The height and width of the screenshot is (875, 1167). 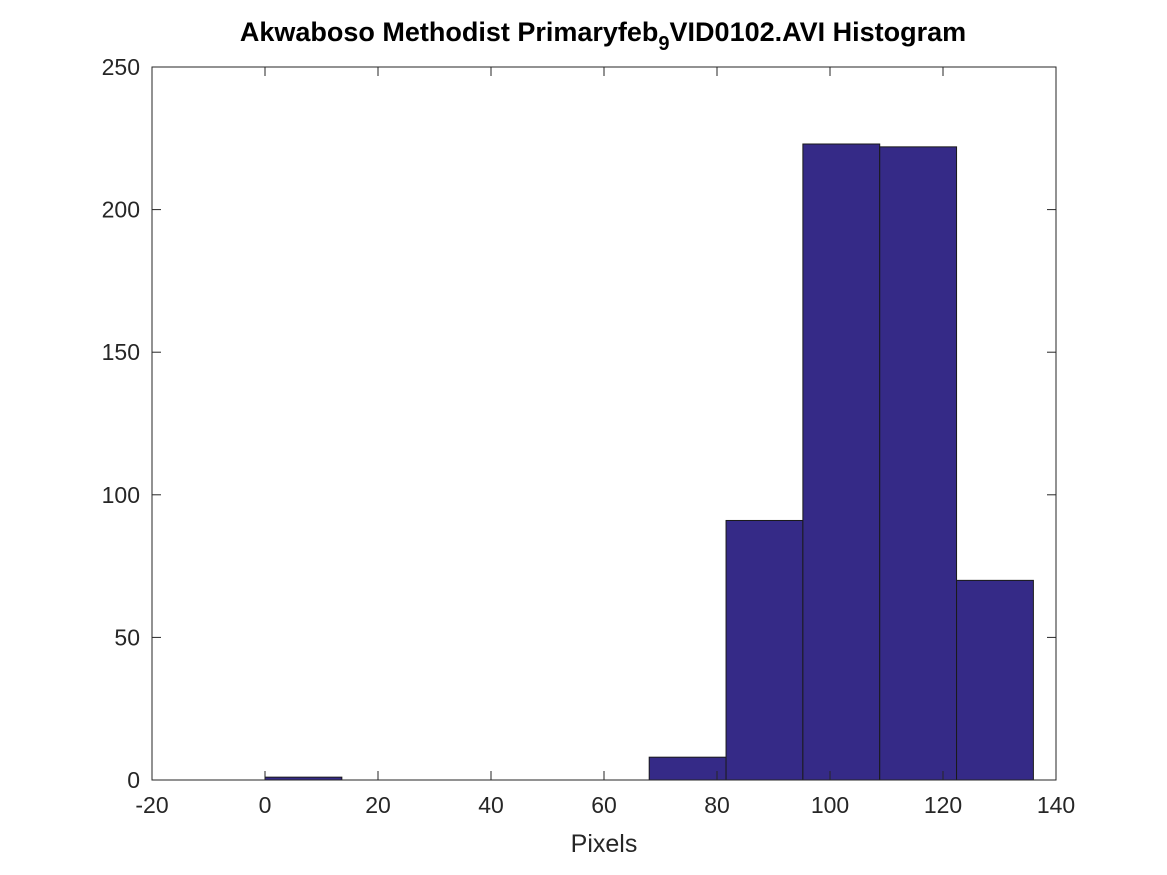 I want to click on x-tick-label: 80, so click(x=717, y=805).